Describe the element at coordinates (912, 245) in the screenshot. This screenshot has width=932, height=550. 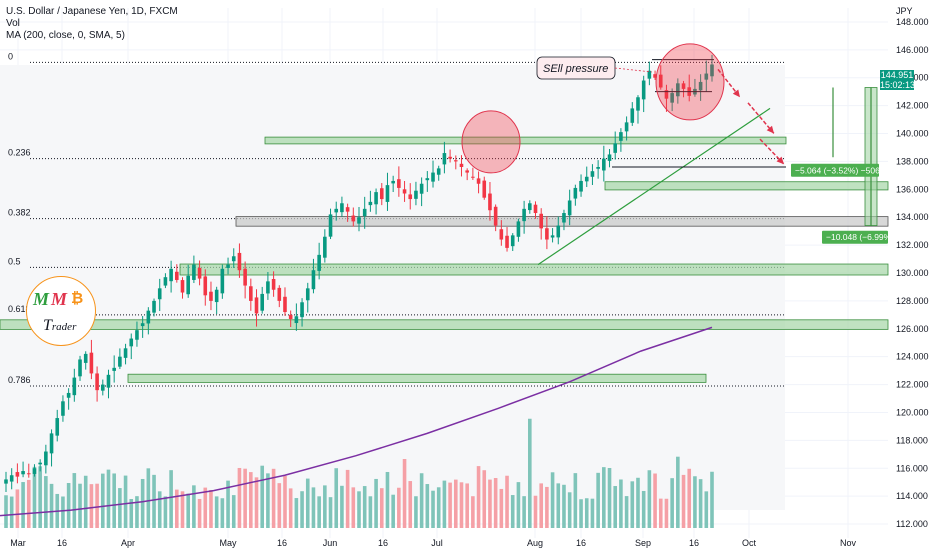
I see `y-tick-label: 132.000` at that location.